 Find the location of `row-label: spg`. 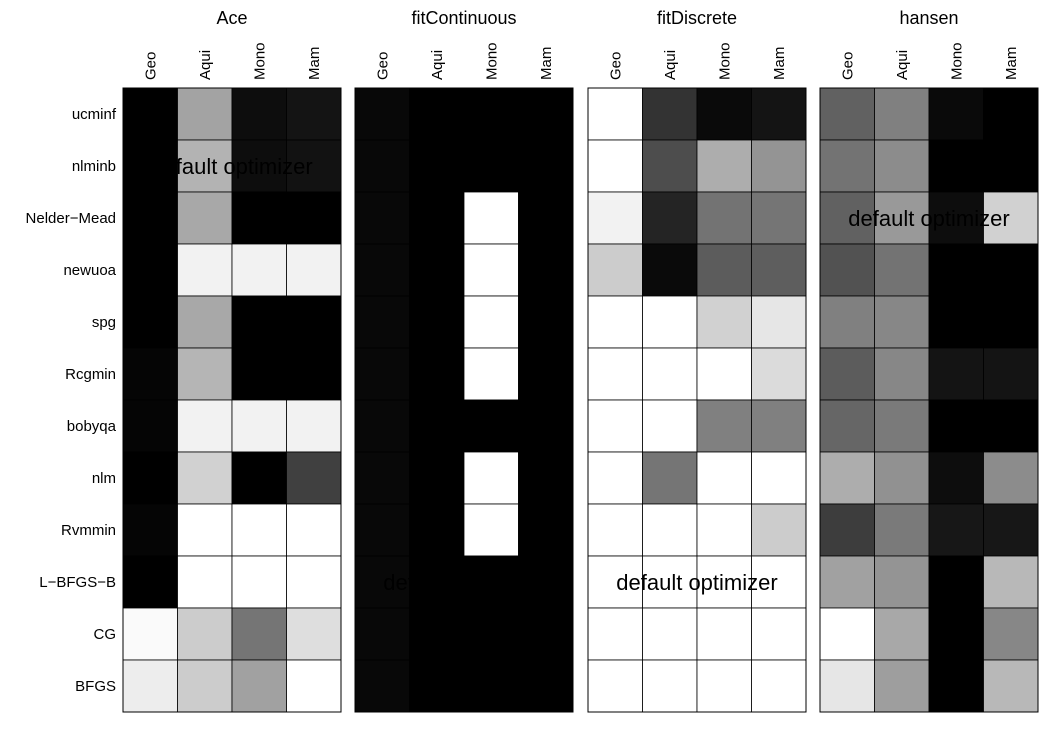

row-label: spg is located at coordinates (104, 322).